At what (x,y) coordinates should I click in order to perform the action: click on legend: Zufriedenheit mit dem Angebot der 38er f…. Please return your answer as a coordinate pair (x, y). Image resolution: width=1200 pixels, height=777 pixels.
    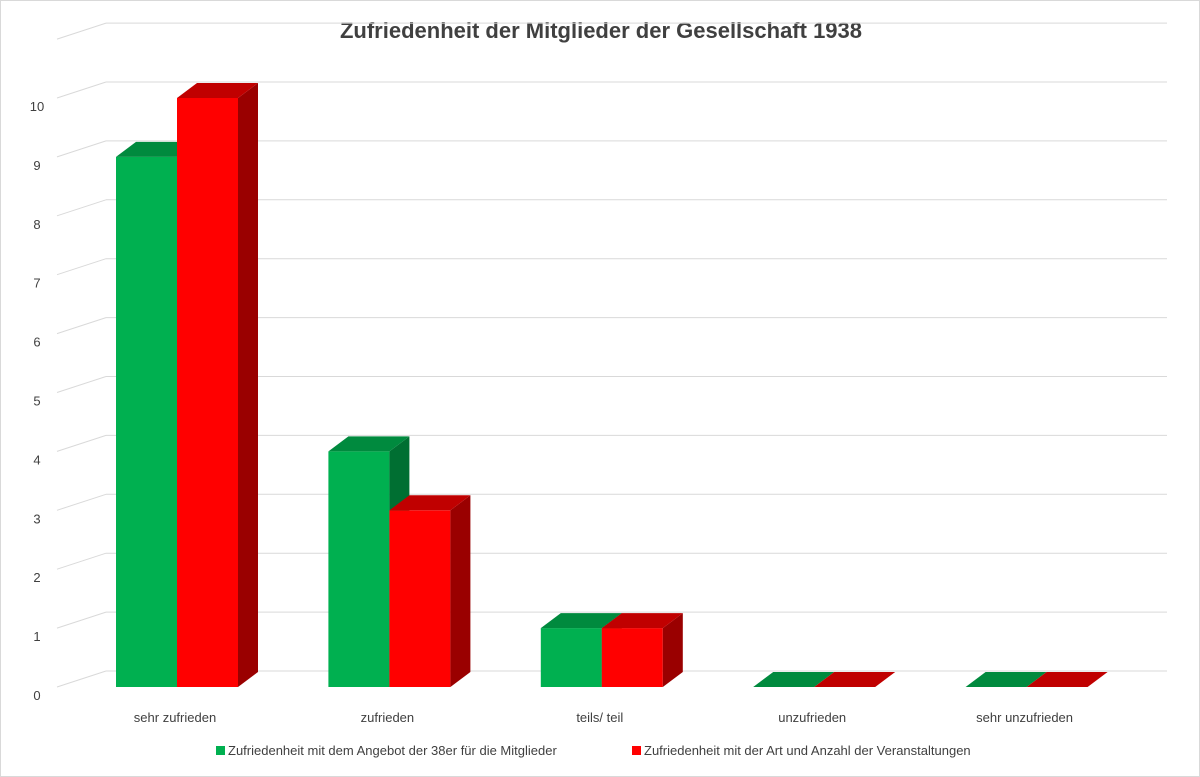
    Looking at the image, I should click on (593, 750).